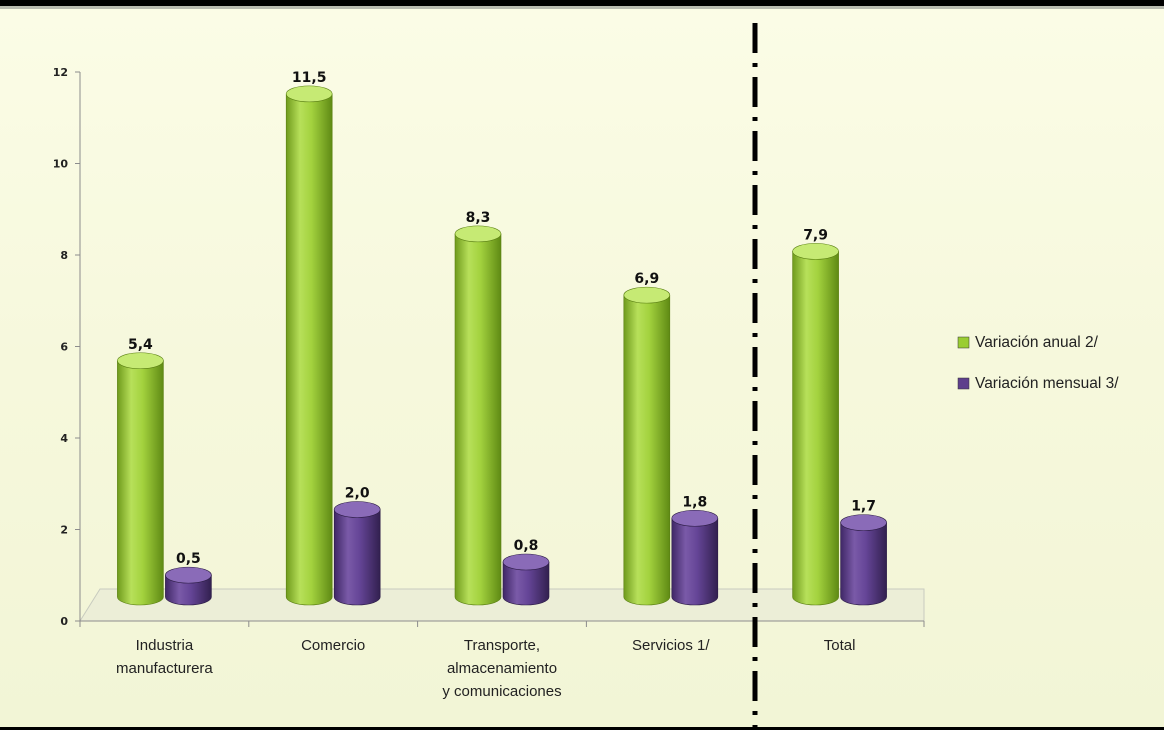 The height and width of the screenshot is (730, 1164). What do you see at coordinates (863, 507) in the screenshot?
I see `data-label: 1,7` at bounding box center [863, 507].